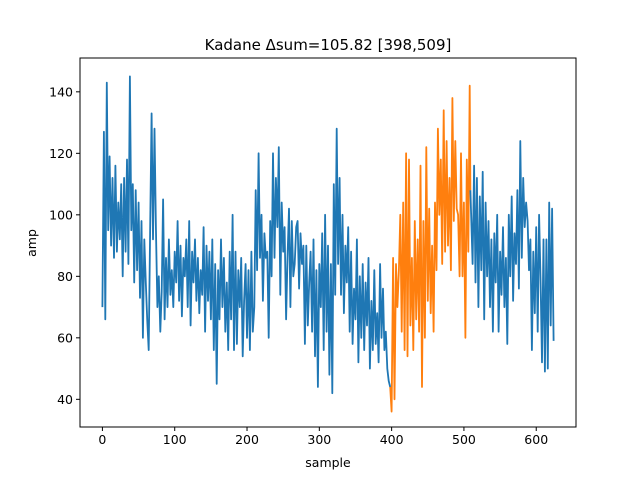  Describe the element at coordinates (464, 439) in the screenshot. I see `x-tick-label: 500` at that location.